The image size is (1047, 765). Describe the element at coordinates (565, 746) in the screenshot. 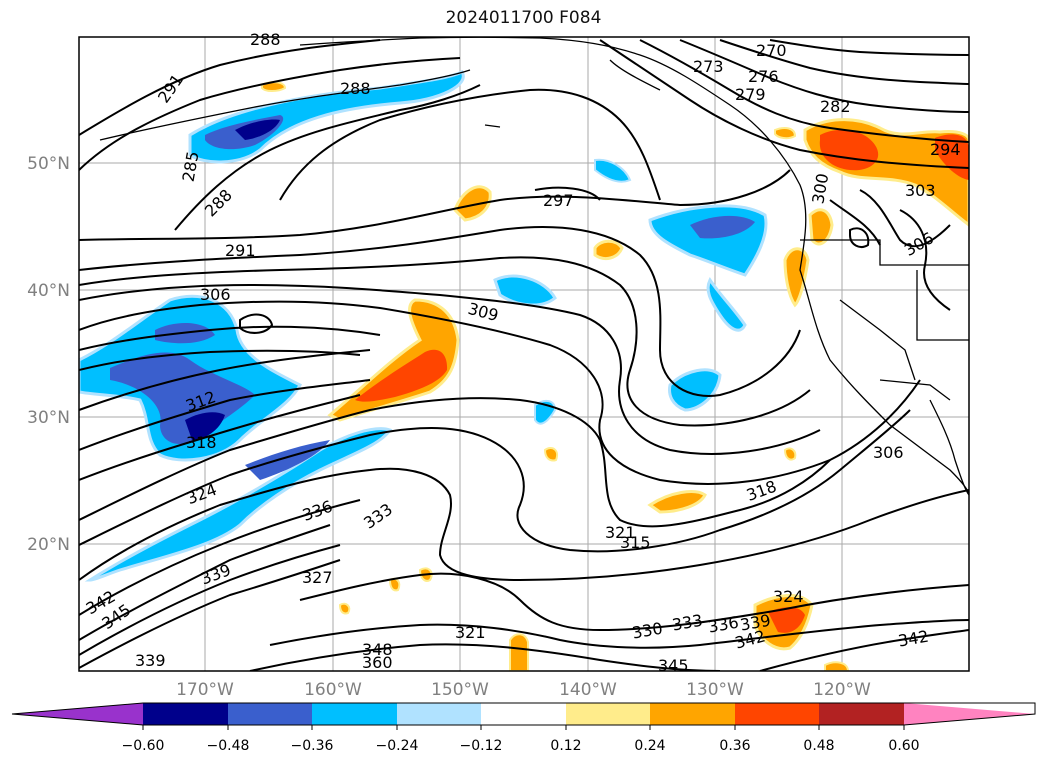

I see `colorbar-tick-label: 0.12` at that location.